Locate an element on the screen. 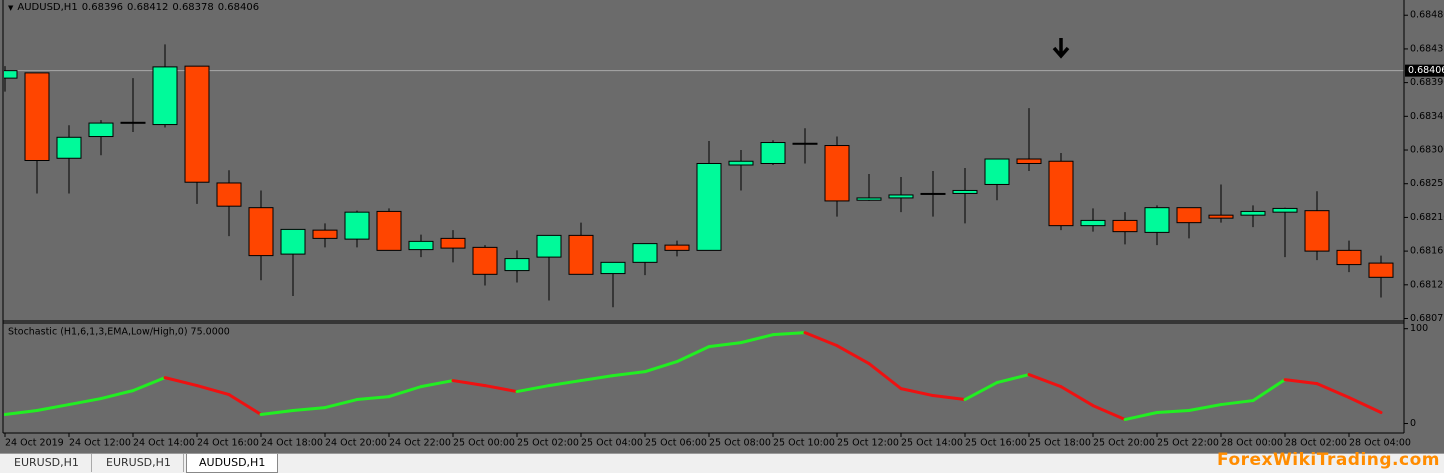  symbol-header: ▼ AUDUSD,H1 0.68396 0.68412 0.68378 0.68406 is located at coordinates (135, 7).